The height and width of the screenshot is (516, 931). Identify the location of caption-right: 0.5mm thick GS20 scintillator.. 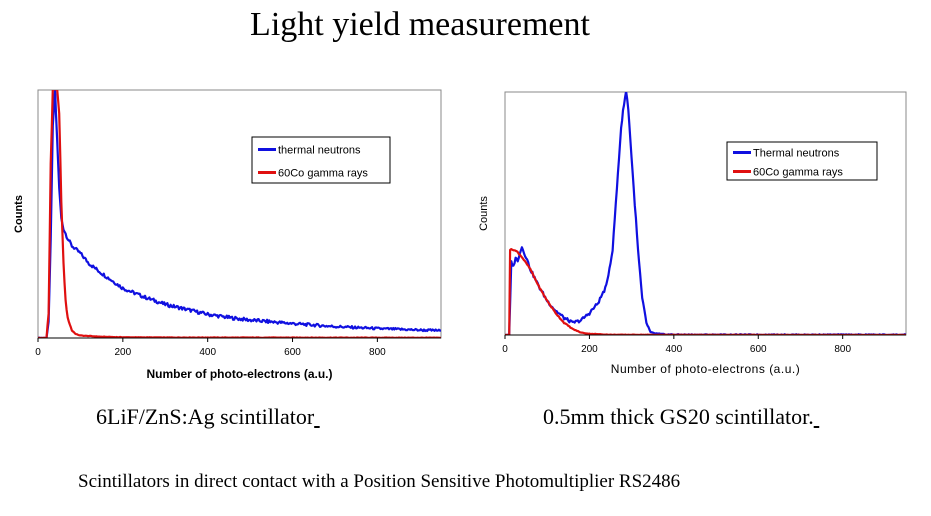
(681, 417).